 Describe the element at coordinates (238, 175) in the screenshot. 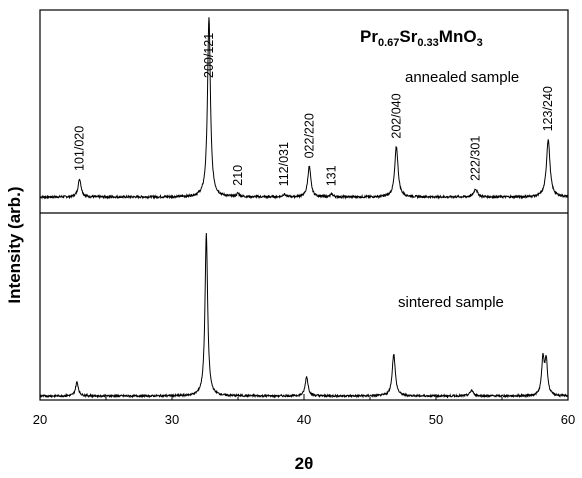

I see `peak-label-2: 210` at that location.